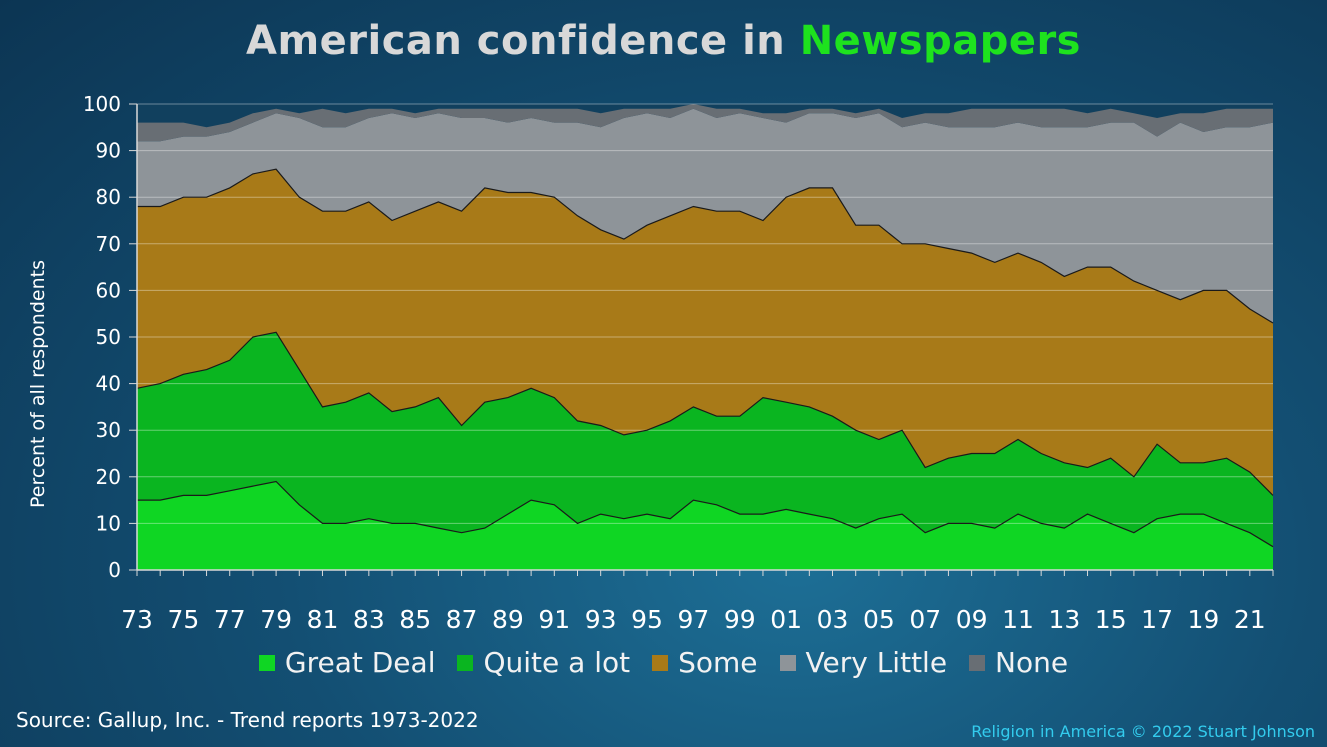 The width and height of the screenshot is (1327, 747). What do you see at coordinates (108, 523) in the screenshot?
I see `y-tick-label: 10` at bounding box center [108, 523].